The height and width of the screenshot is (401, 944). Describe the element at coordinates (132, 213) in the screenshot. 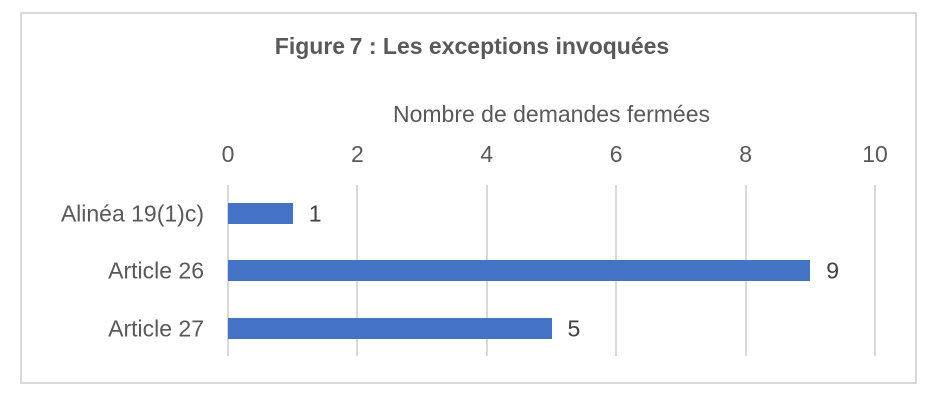

I see `category-label: Alinéa 19(1)c)` at that location.